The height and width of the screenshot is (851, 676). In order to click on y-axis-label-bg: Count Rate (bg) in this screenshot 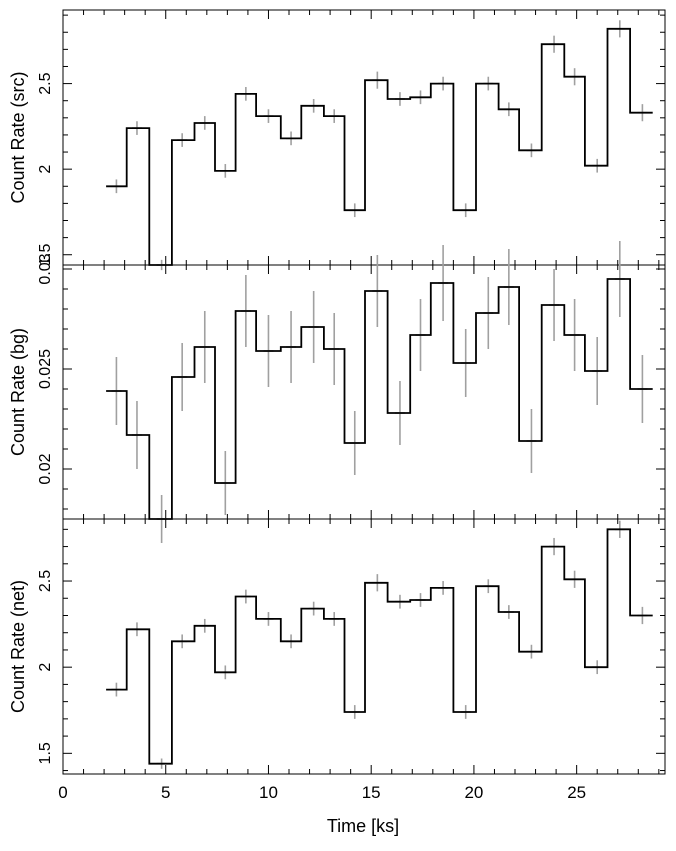, I will do `click(18, 392)`.